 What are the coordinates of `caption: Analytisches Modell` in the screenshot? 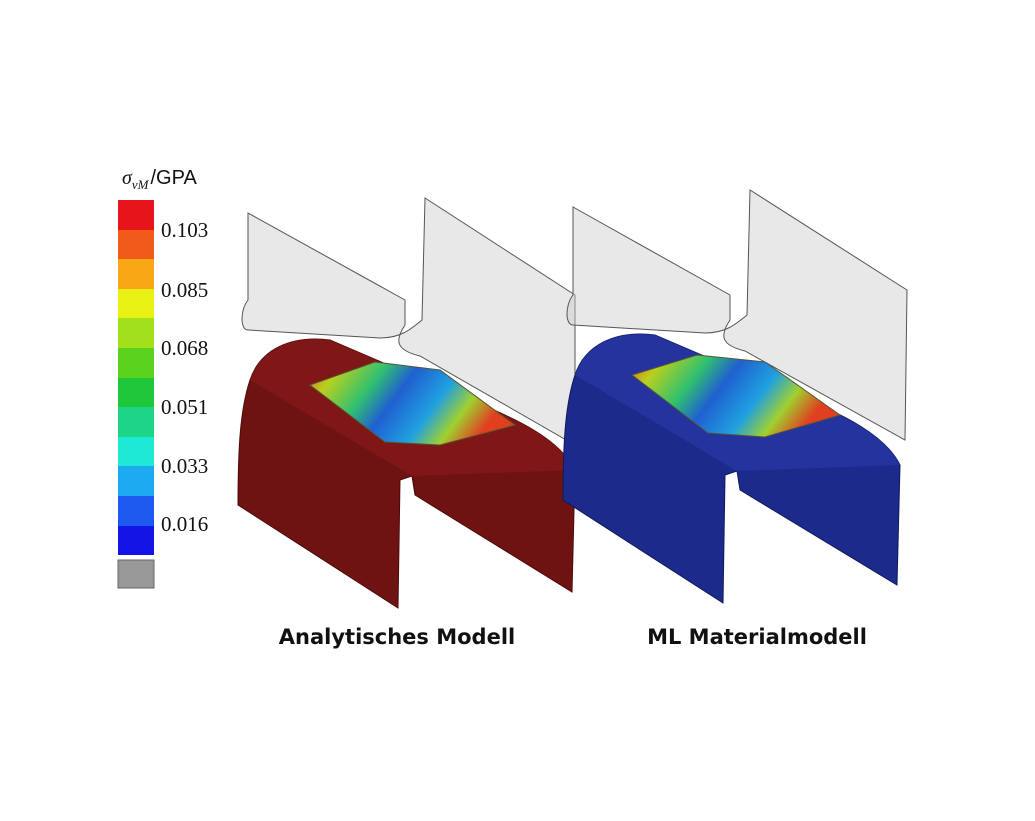 It's located at (397, 637).